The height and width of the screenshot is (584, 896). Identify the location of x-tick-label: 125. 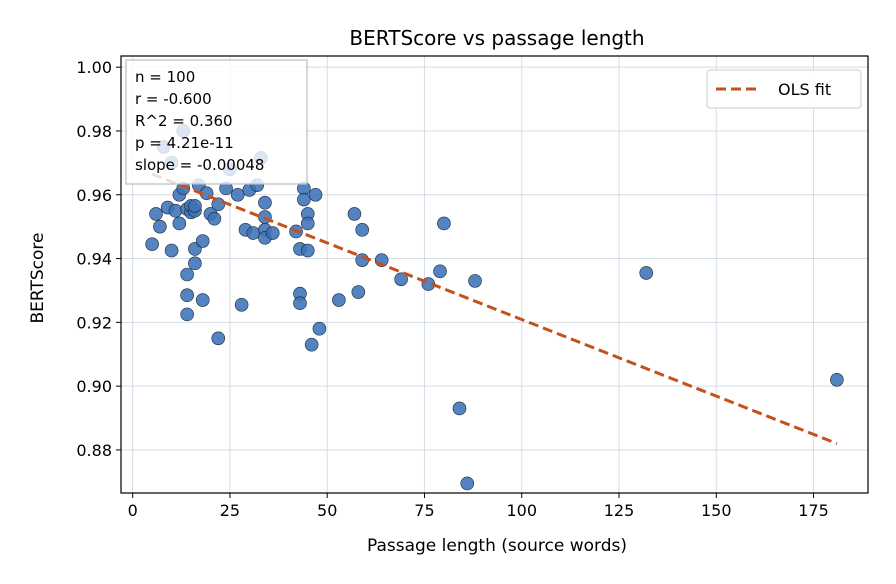
(619, 510).